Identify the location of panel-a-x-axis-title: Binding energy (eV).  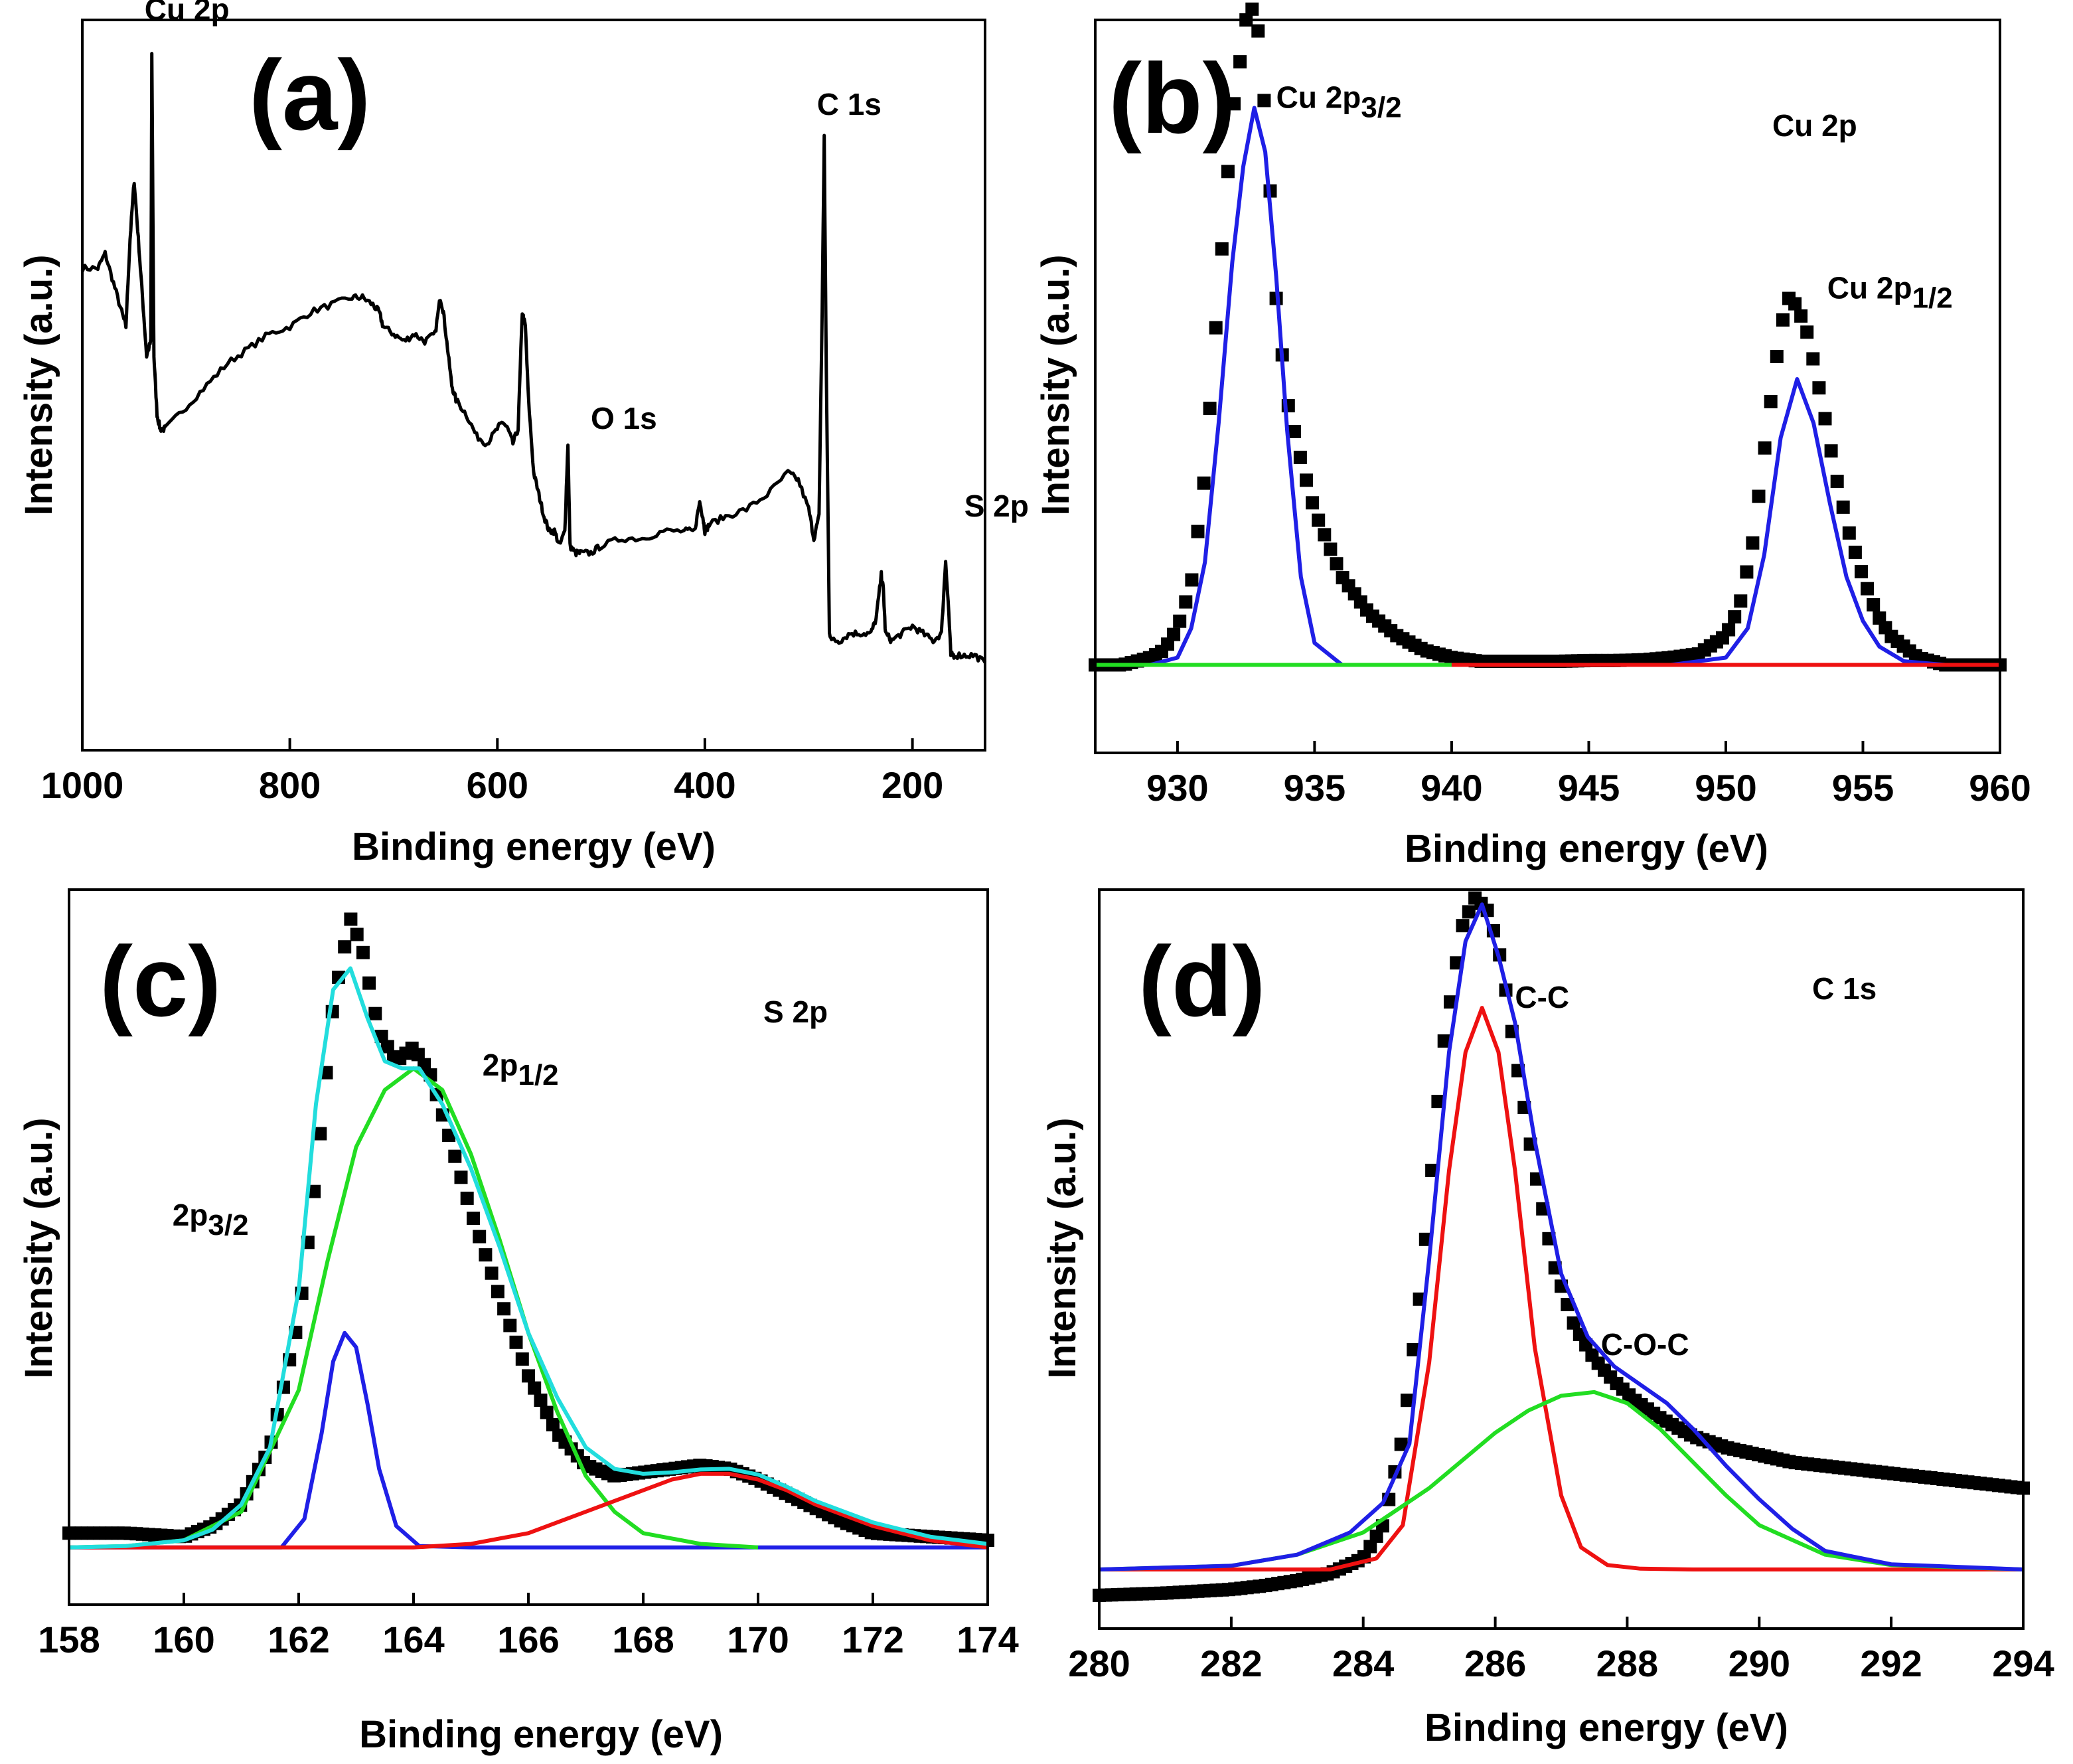
(534, 846).